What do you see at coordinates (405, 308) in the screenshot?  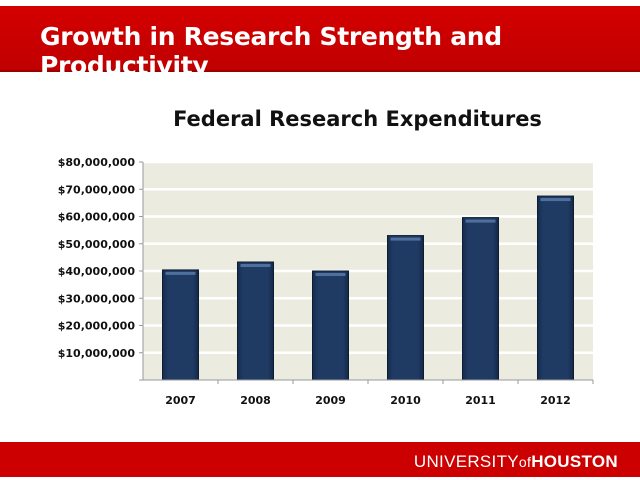 I see `bar-2010` at bounding box center [405, 308].